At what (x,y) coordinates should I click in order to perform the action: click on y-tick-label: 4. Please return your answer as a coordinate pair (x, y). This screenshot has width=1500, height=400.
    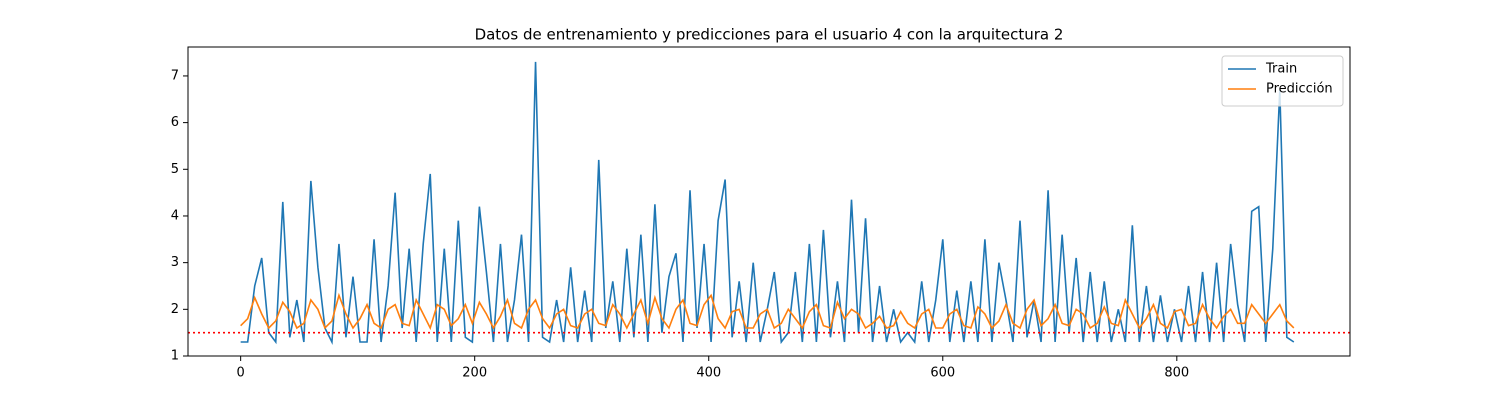
    Looking at the image, I should click on (175, 215).